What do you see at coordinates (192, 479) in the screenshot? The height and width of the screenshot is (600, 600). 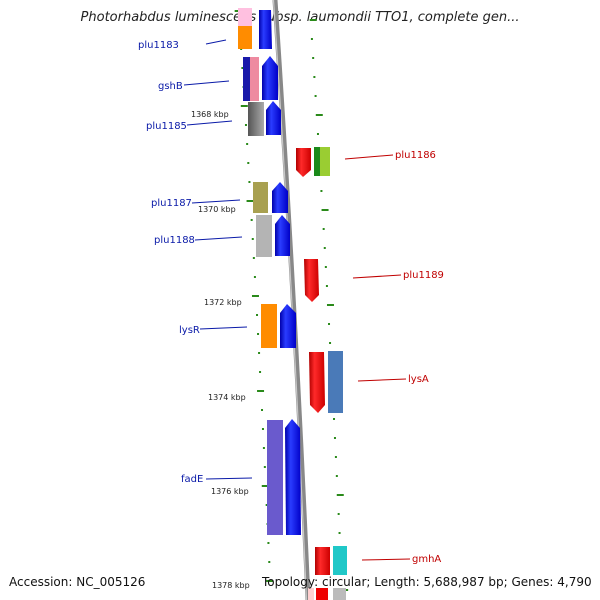 I see `gene-label-fadE: fadE` at bounding box center [192, 479].